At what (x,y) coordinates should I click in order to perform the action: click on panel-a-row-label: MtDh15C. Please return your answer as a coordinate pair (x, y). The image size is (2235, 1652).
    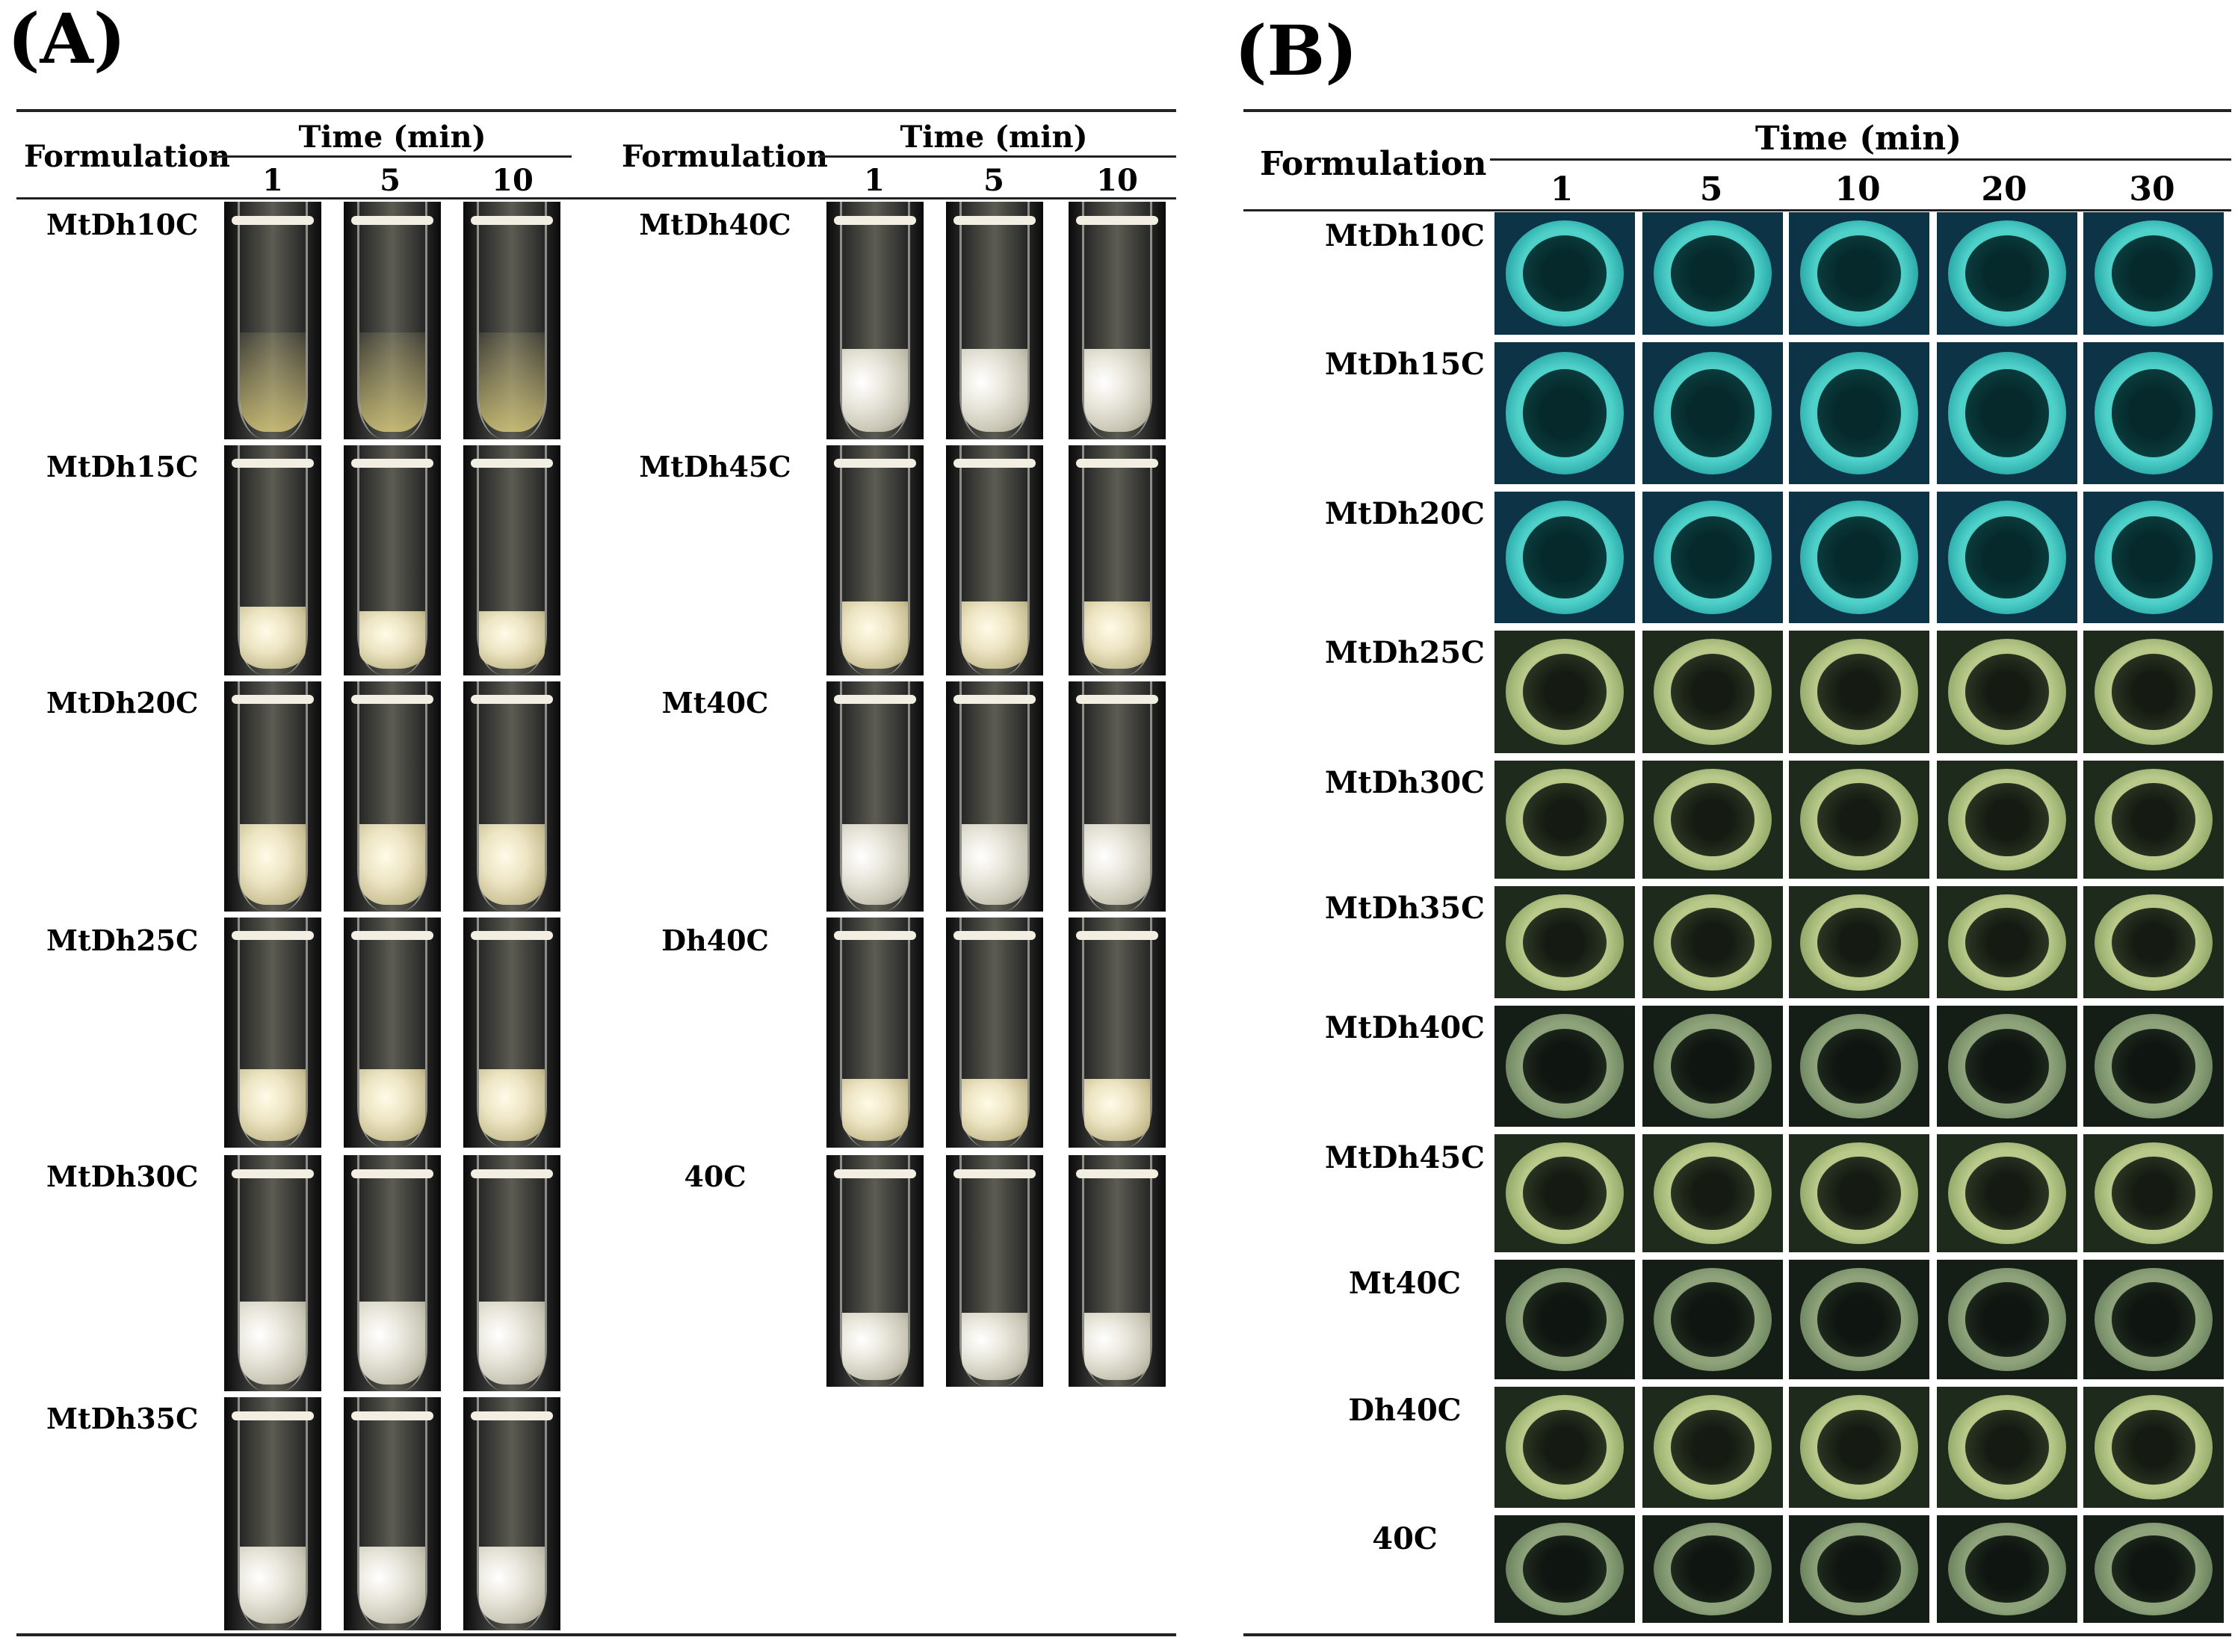
    Looking at the image, I should click on (122, 466).